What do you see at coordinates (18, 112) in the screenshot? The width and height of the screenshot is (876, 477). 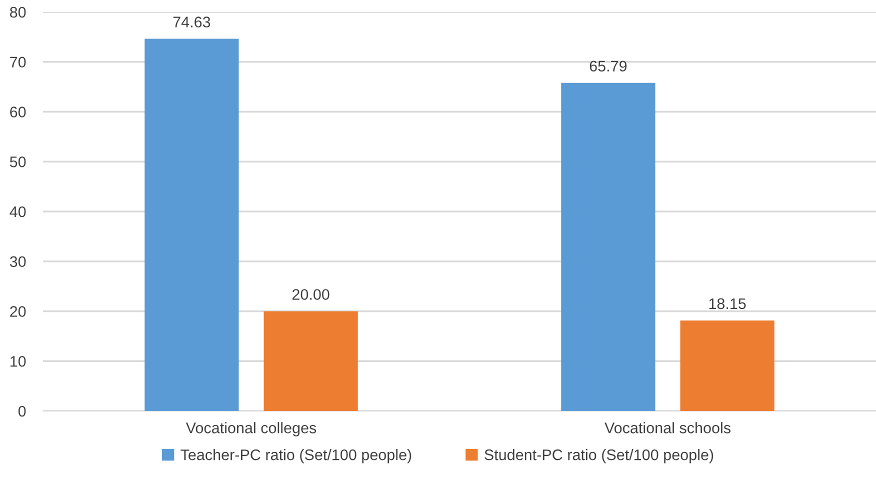 I see `y-tick-label: 60` at bounding box center [18, 112].